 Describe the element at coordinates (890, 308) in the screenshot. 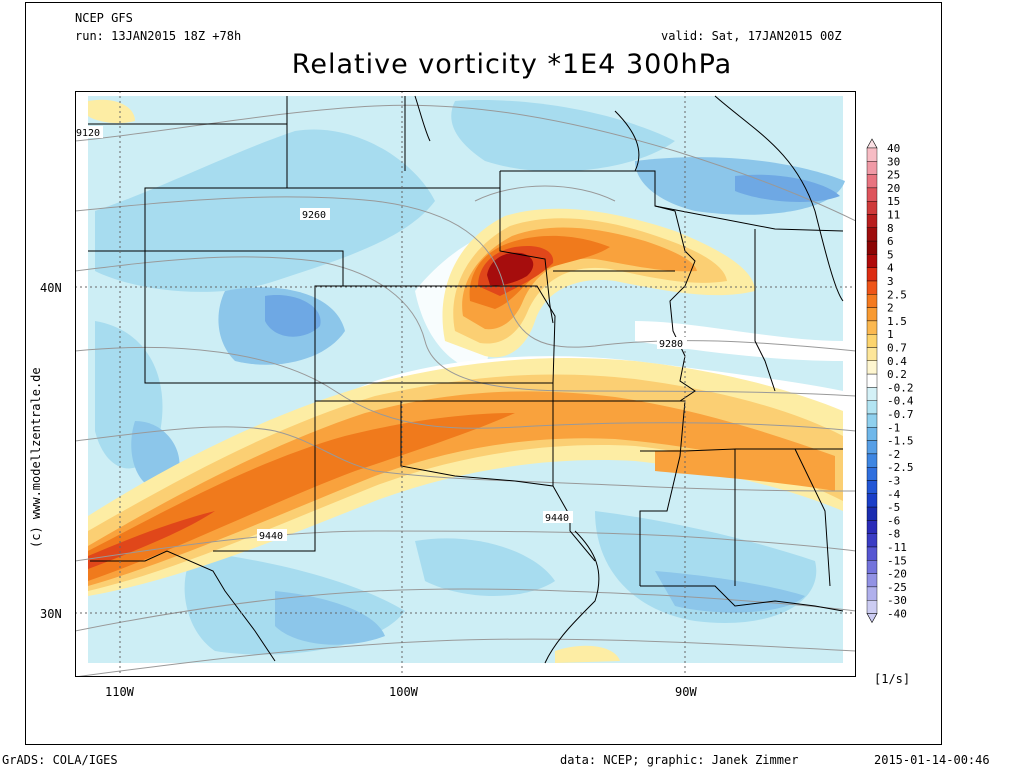

I see `colorbar-tick-label: 2` at that location.